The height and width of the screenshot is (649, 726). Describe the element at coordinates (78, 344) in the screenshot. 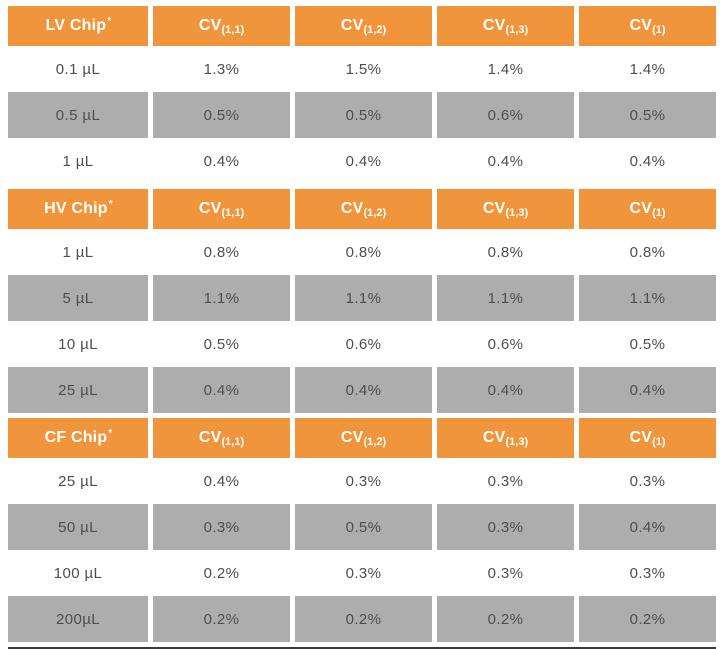

I see `volume-cell: 10 µL` at that location.